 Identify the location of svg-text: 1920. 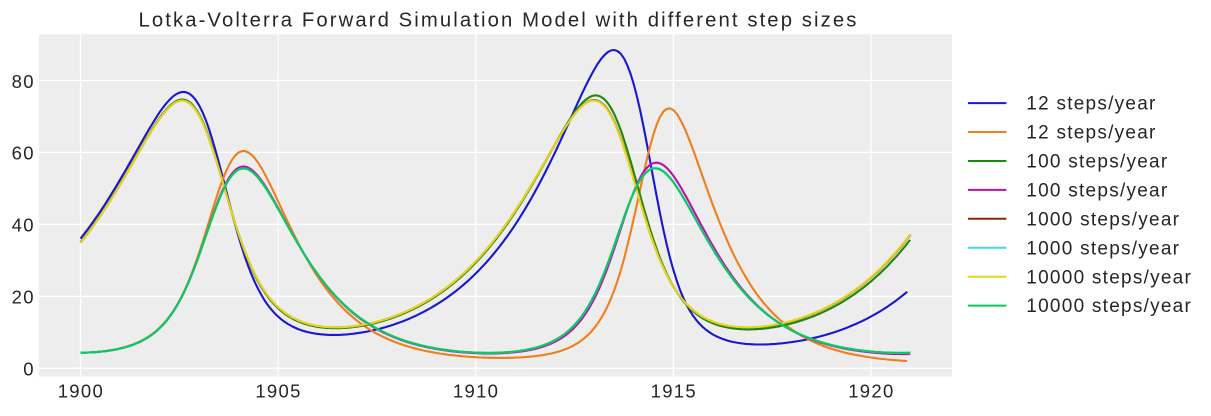
(871, 390).